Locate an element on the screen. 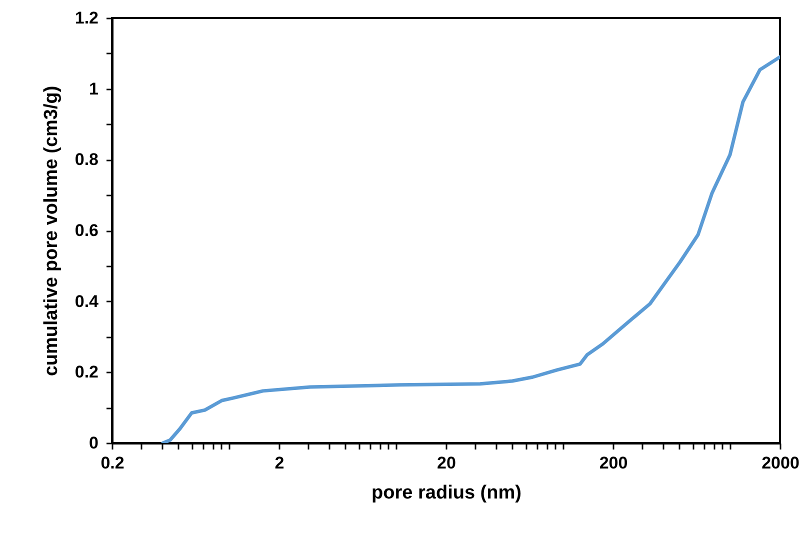 The image size is (809, 539). y-tick-label: 1.2 is located at coordinates (86, 18).